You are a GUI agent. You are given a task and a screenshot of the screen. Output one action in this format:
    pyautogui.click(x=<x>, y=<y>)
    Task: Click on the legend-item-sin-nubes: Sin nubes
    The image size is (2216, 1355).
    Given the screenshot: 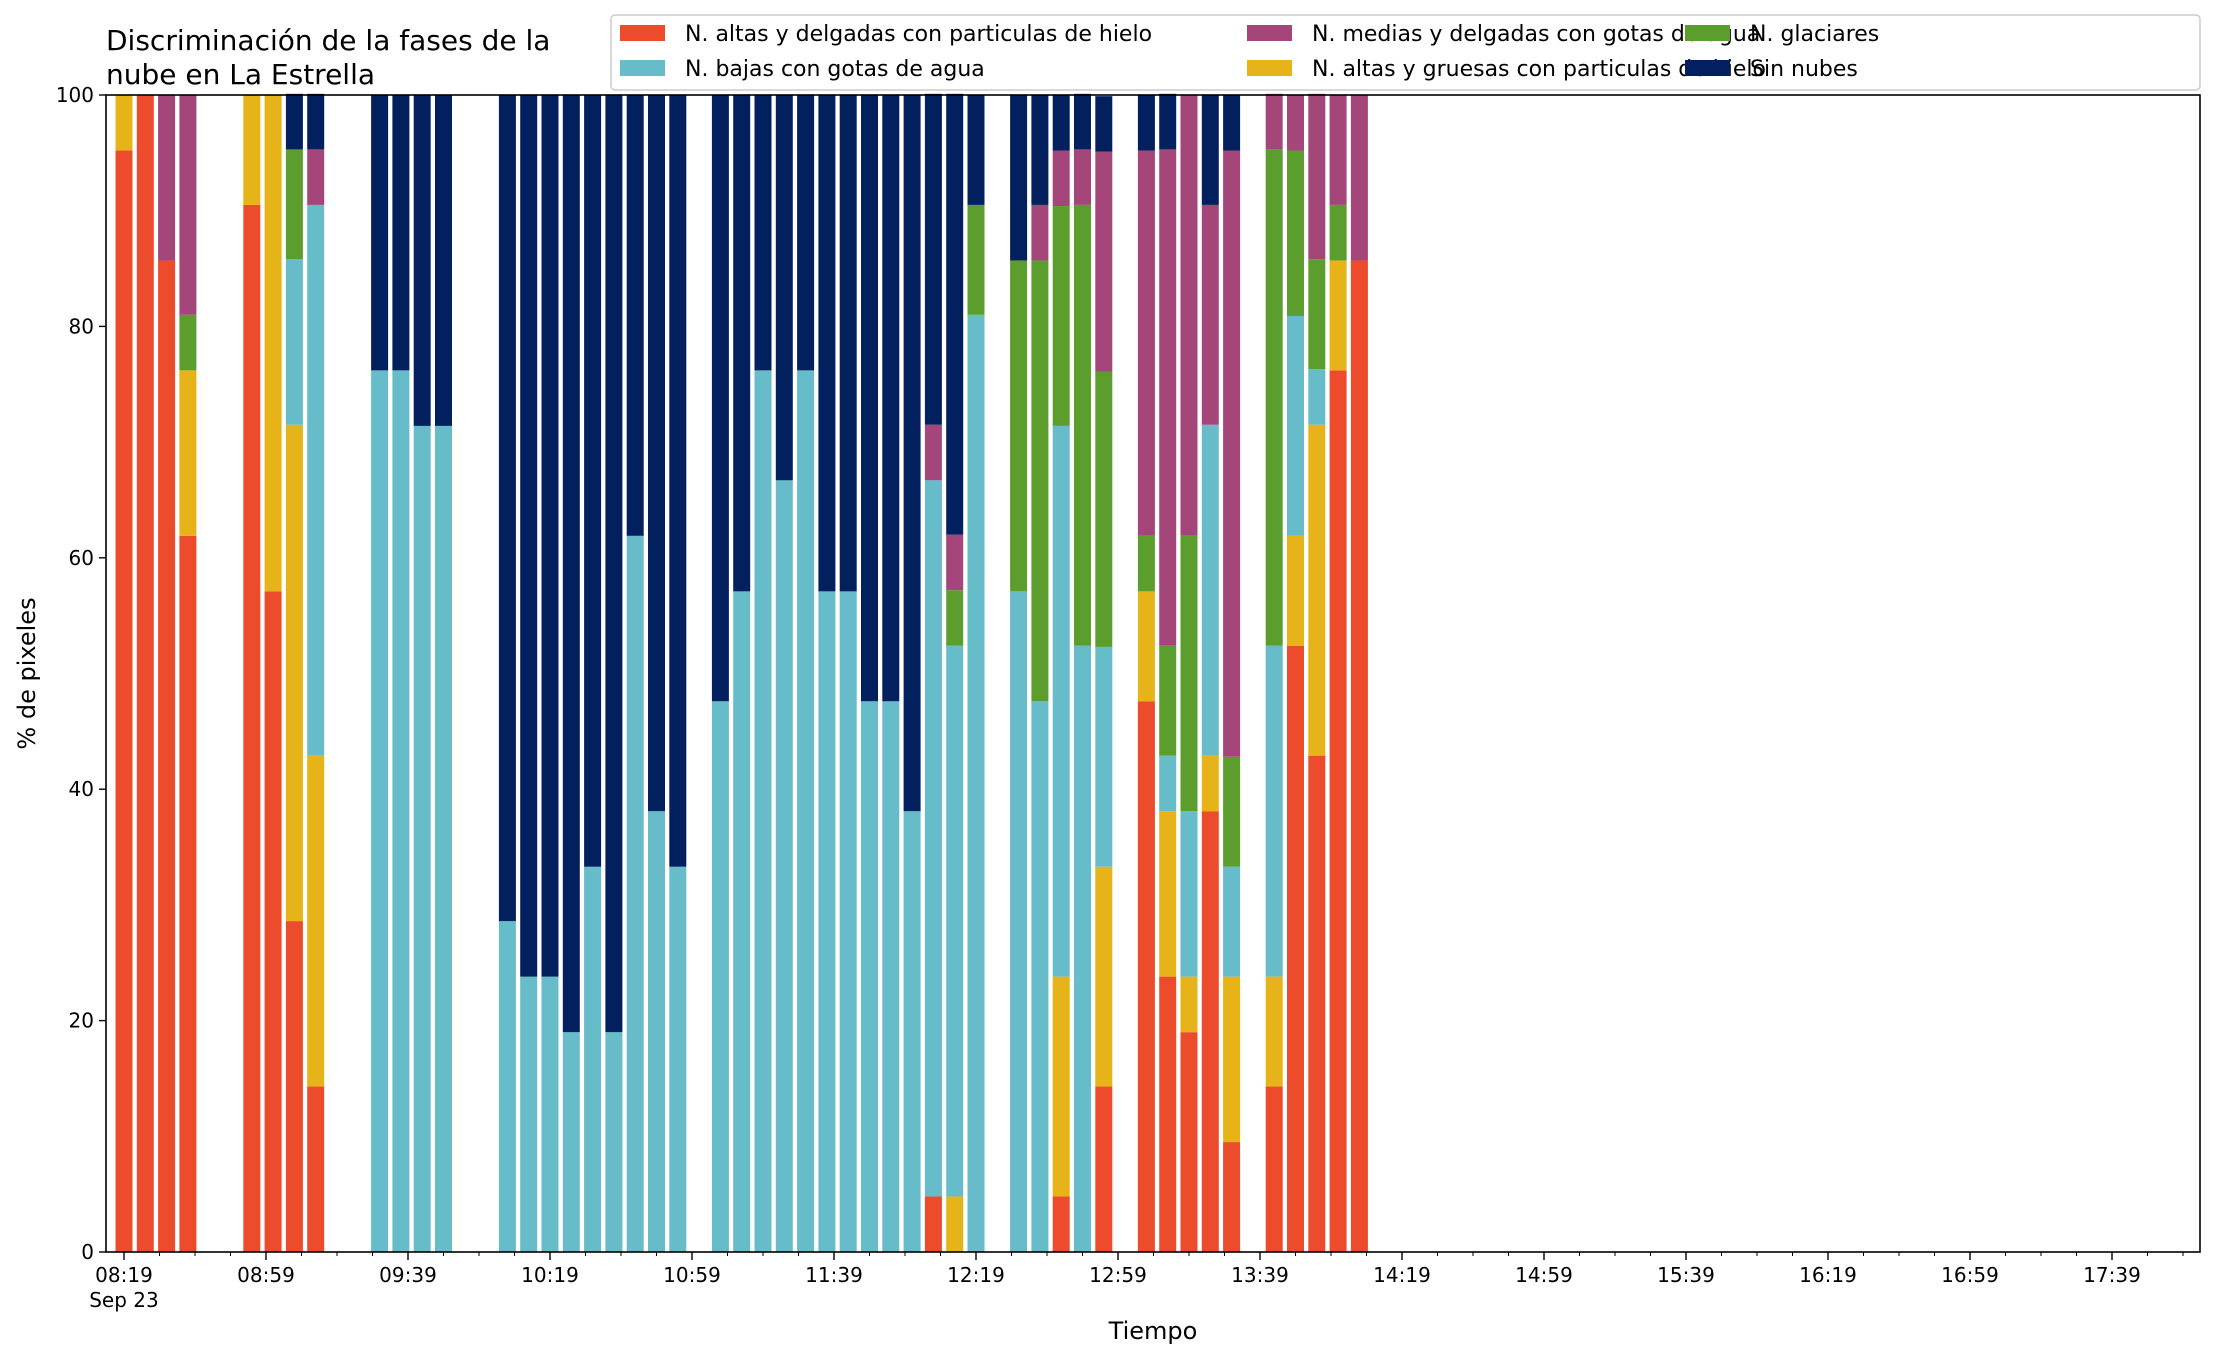 What is the action you would take?
    pyautogui.click(x=1771, y=69)
    